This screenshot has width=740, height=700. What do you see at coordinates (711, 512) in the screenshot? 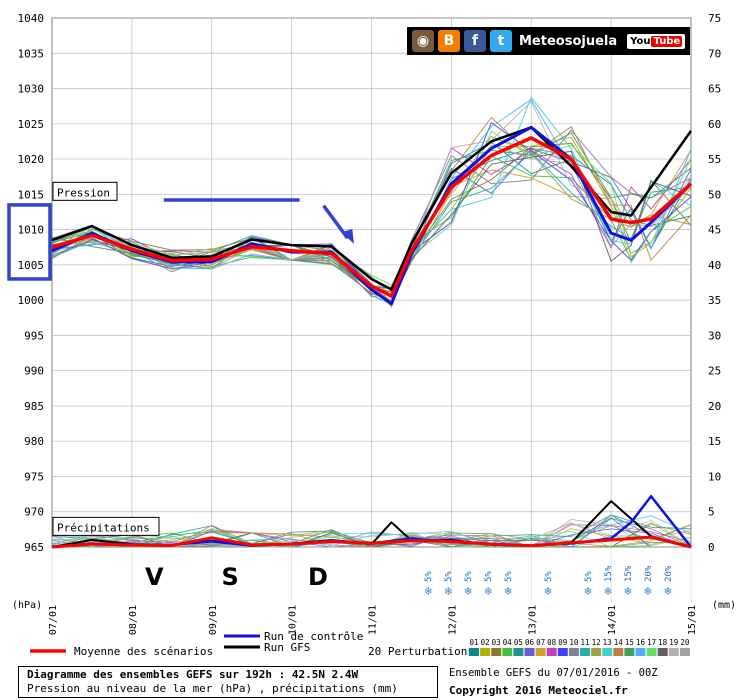
I see `y-right-tick-label: 5` at bounding box center [711, 512].